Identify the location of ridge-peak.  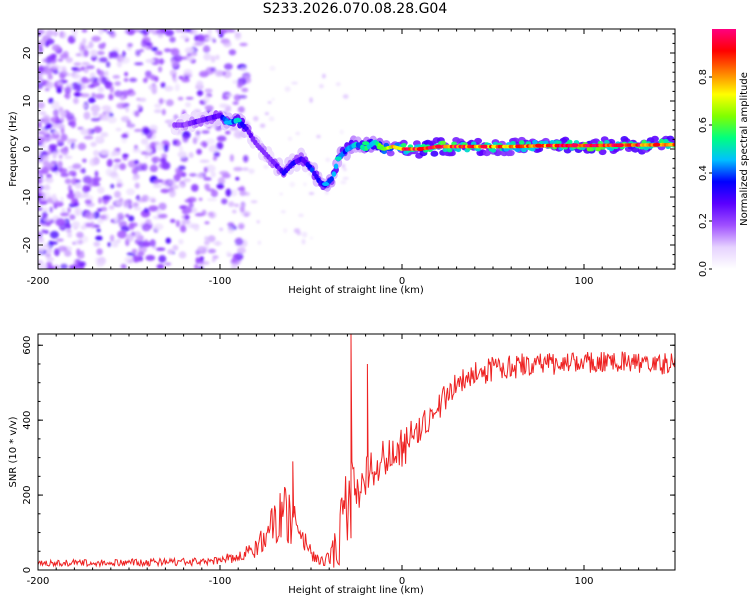
(380, 147).